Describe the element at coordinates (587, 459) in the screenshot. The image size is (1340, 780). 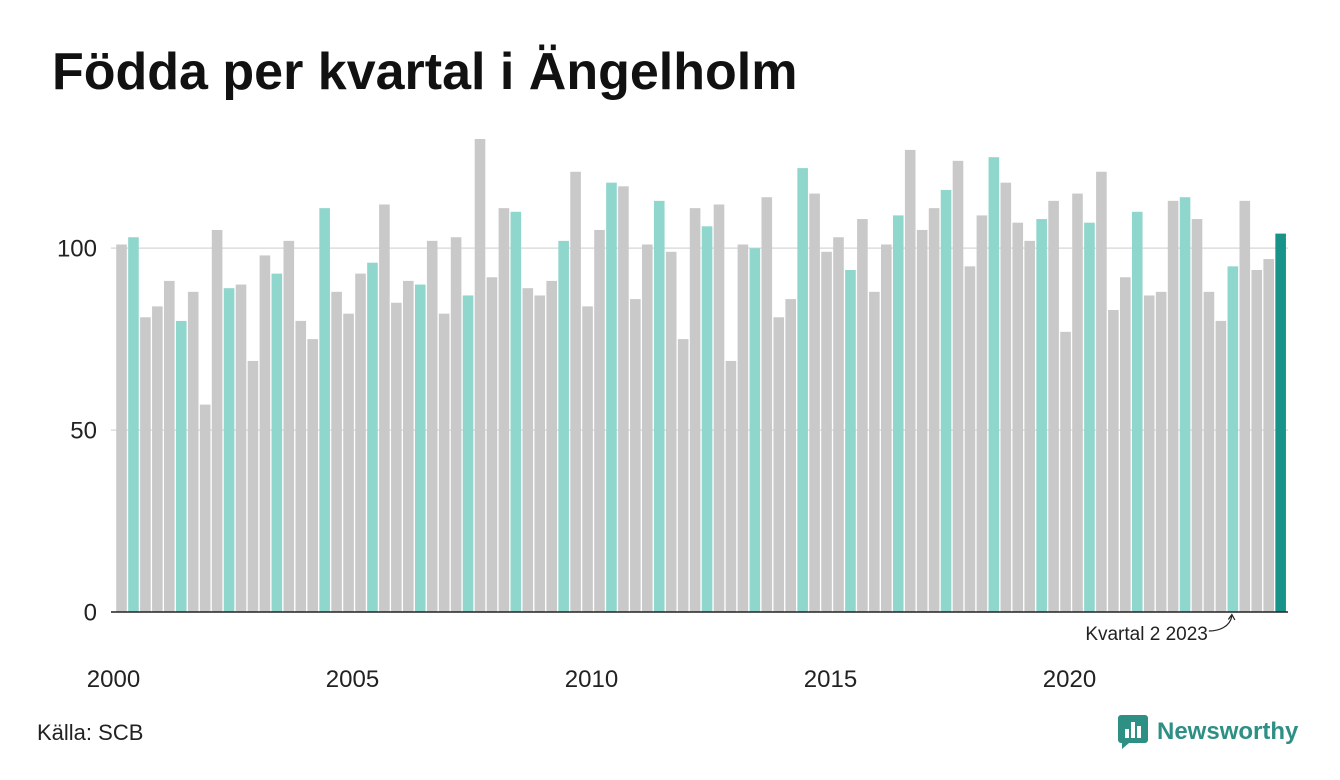
I see `bar-2009-q4` at that location.